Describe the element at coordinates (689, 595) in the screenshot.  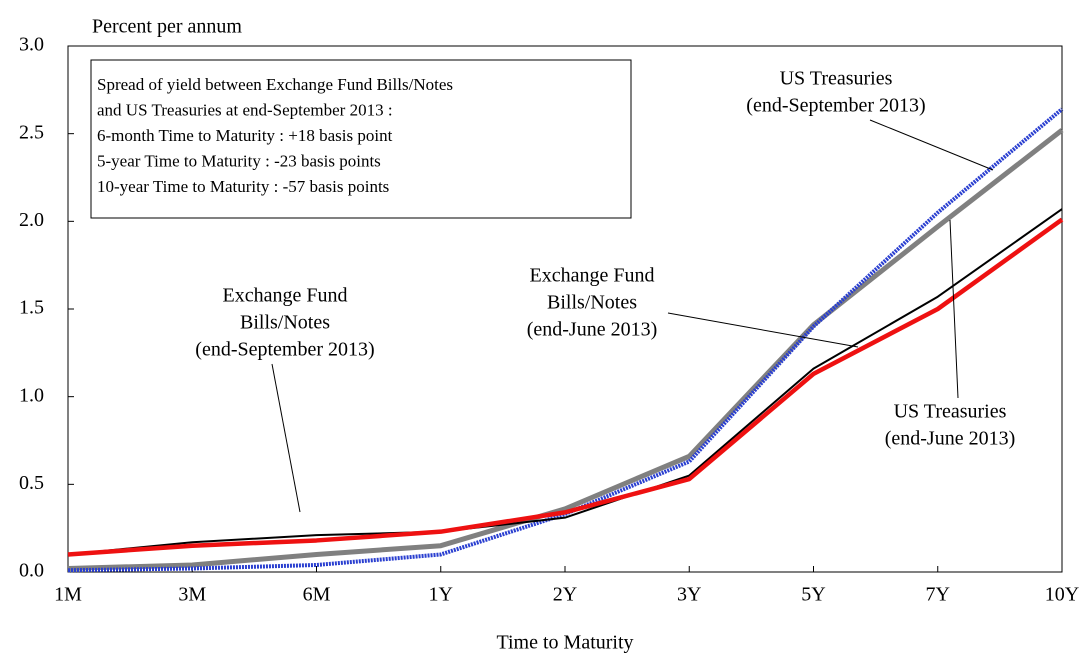
I see `x-tick-label: 3Y` at that location.